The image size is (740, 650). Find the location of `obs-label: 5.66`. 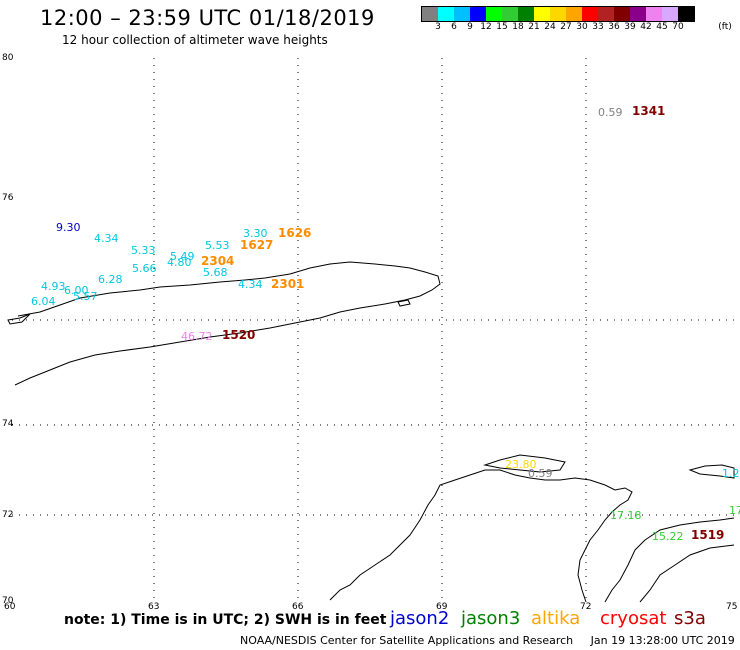

obs-label: 5.66 is located at coordinates (144, 268).